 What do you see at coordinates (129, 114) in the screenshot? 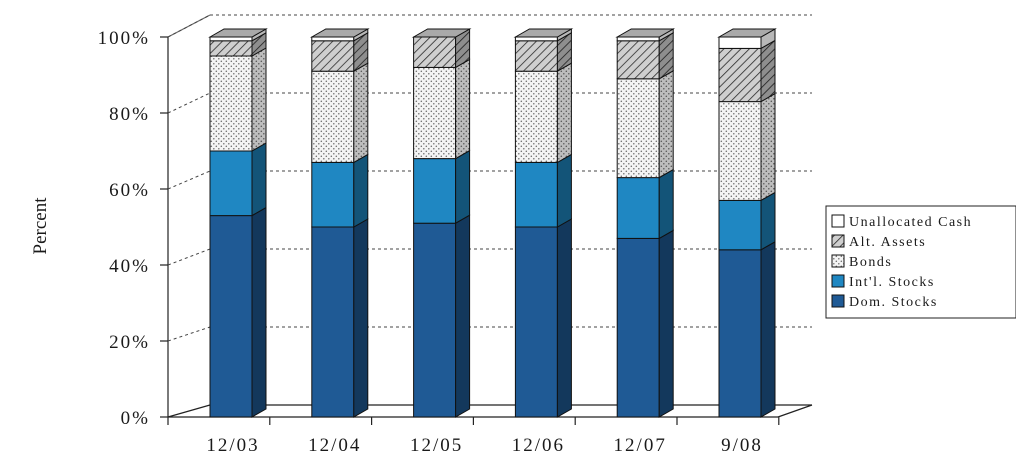
I see `y-tick-label: 80%` at bounding box center [129, 114].